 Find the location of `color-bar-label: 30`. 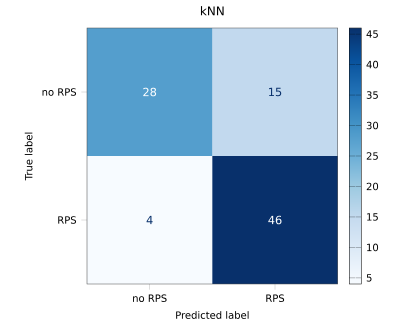

color-bar-label: 30 is located at coordinates (372, 126).